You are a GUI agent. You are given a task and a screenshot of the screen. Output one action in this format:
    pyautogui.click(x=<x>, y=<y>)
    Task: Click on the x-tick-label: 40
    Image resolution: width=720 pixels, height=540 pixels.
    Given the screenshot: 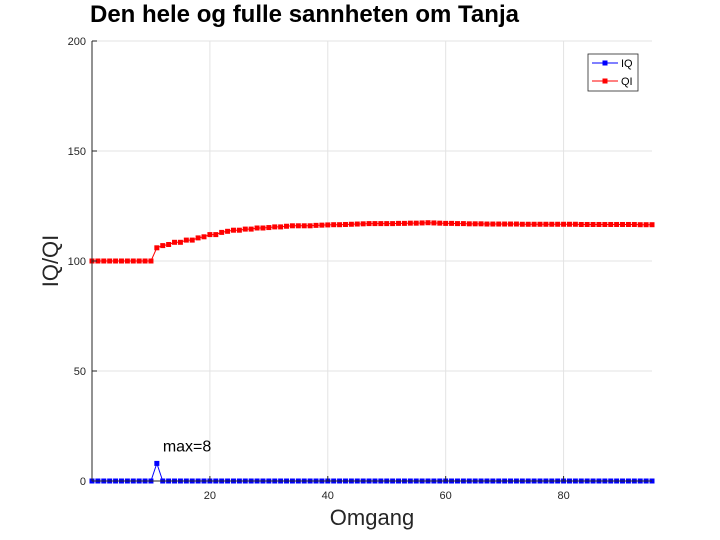 What is the action you would take?
    pyautogui.click(x=328, y=496)
    